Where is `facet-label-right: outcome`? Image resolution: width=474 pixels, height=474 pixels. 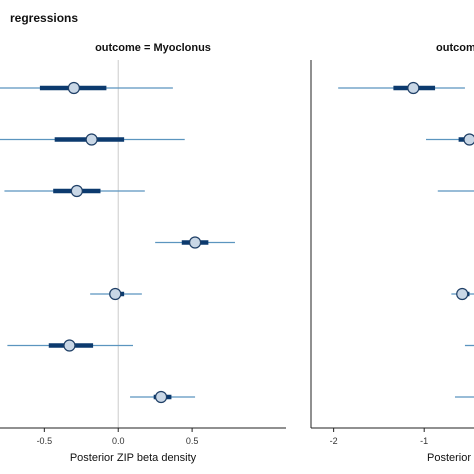 facet-label-right: outcome is located at coordinates (455, 48).